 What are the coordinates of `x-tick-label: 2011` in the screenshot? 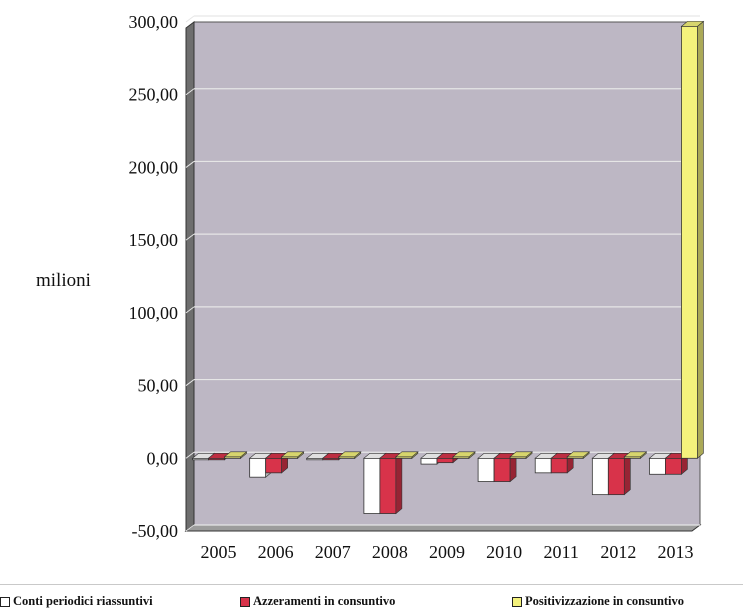 It's located at (561, 552).